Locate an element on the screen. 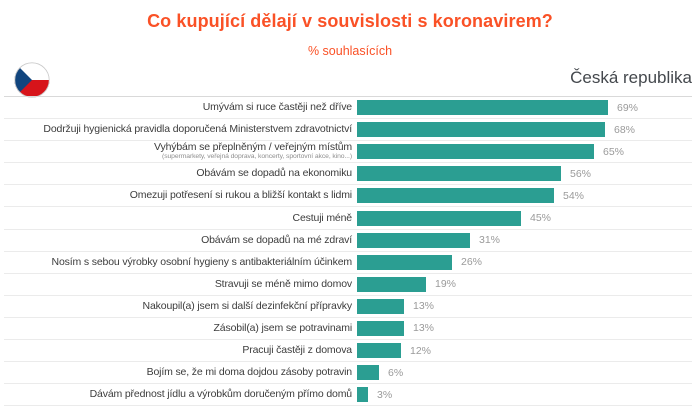  value-label: 68% is located at coordinates (625, 129).